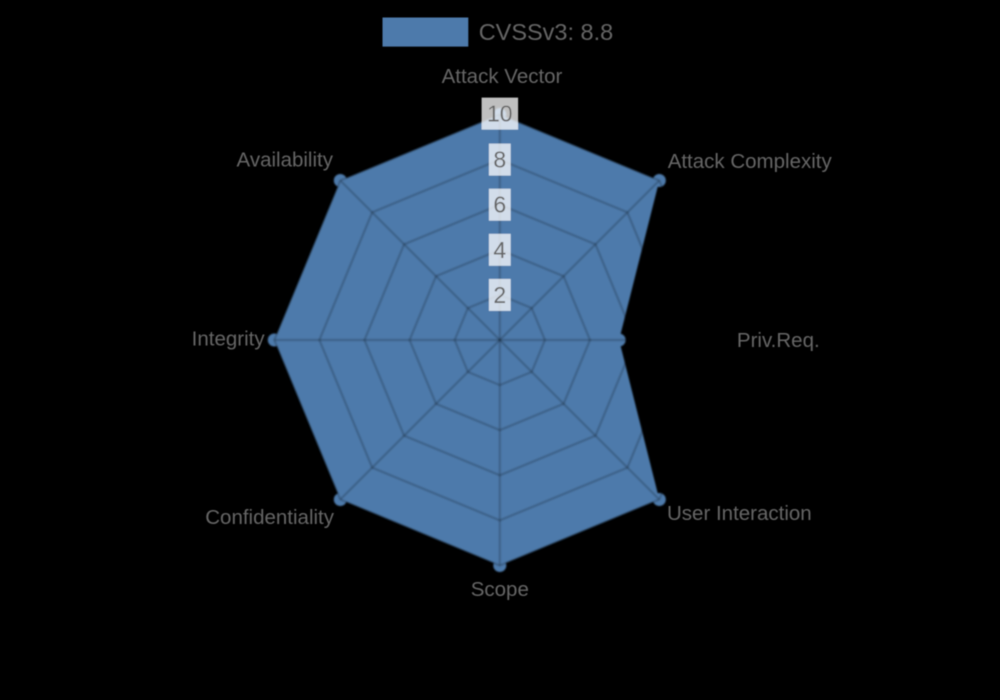 The height and width of the screenshot is (700, 1000). Describe the element at coordinates (270, 517) in the screenshot. I see `svg-text: Confidentiality` at that location.